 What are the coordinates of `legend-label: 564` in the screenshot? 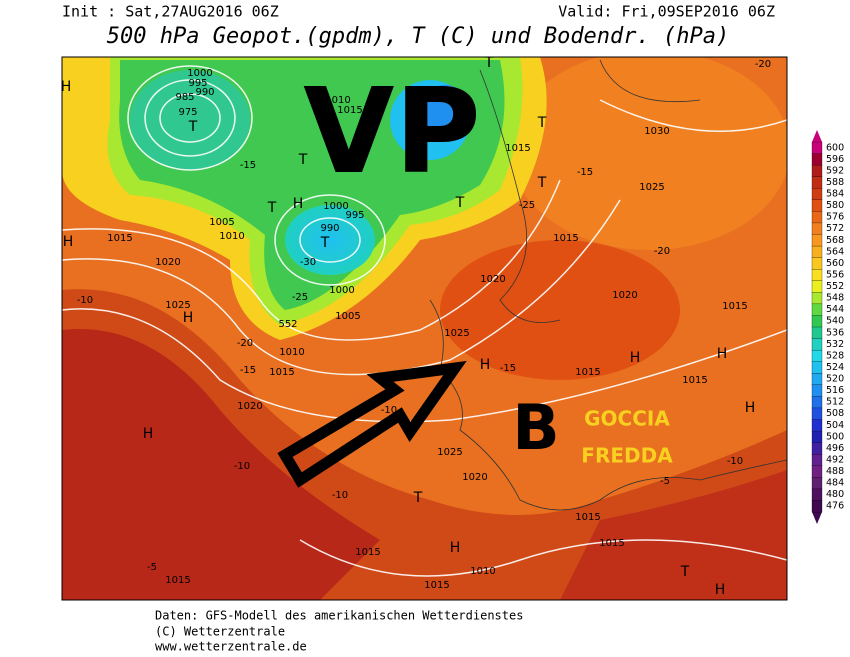 It's located at (835, 251).